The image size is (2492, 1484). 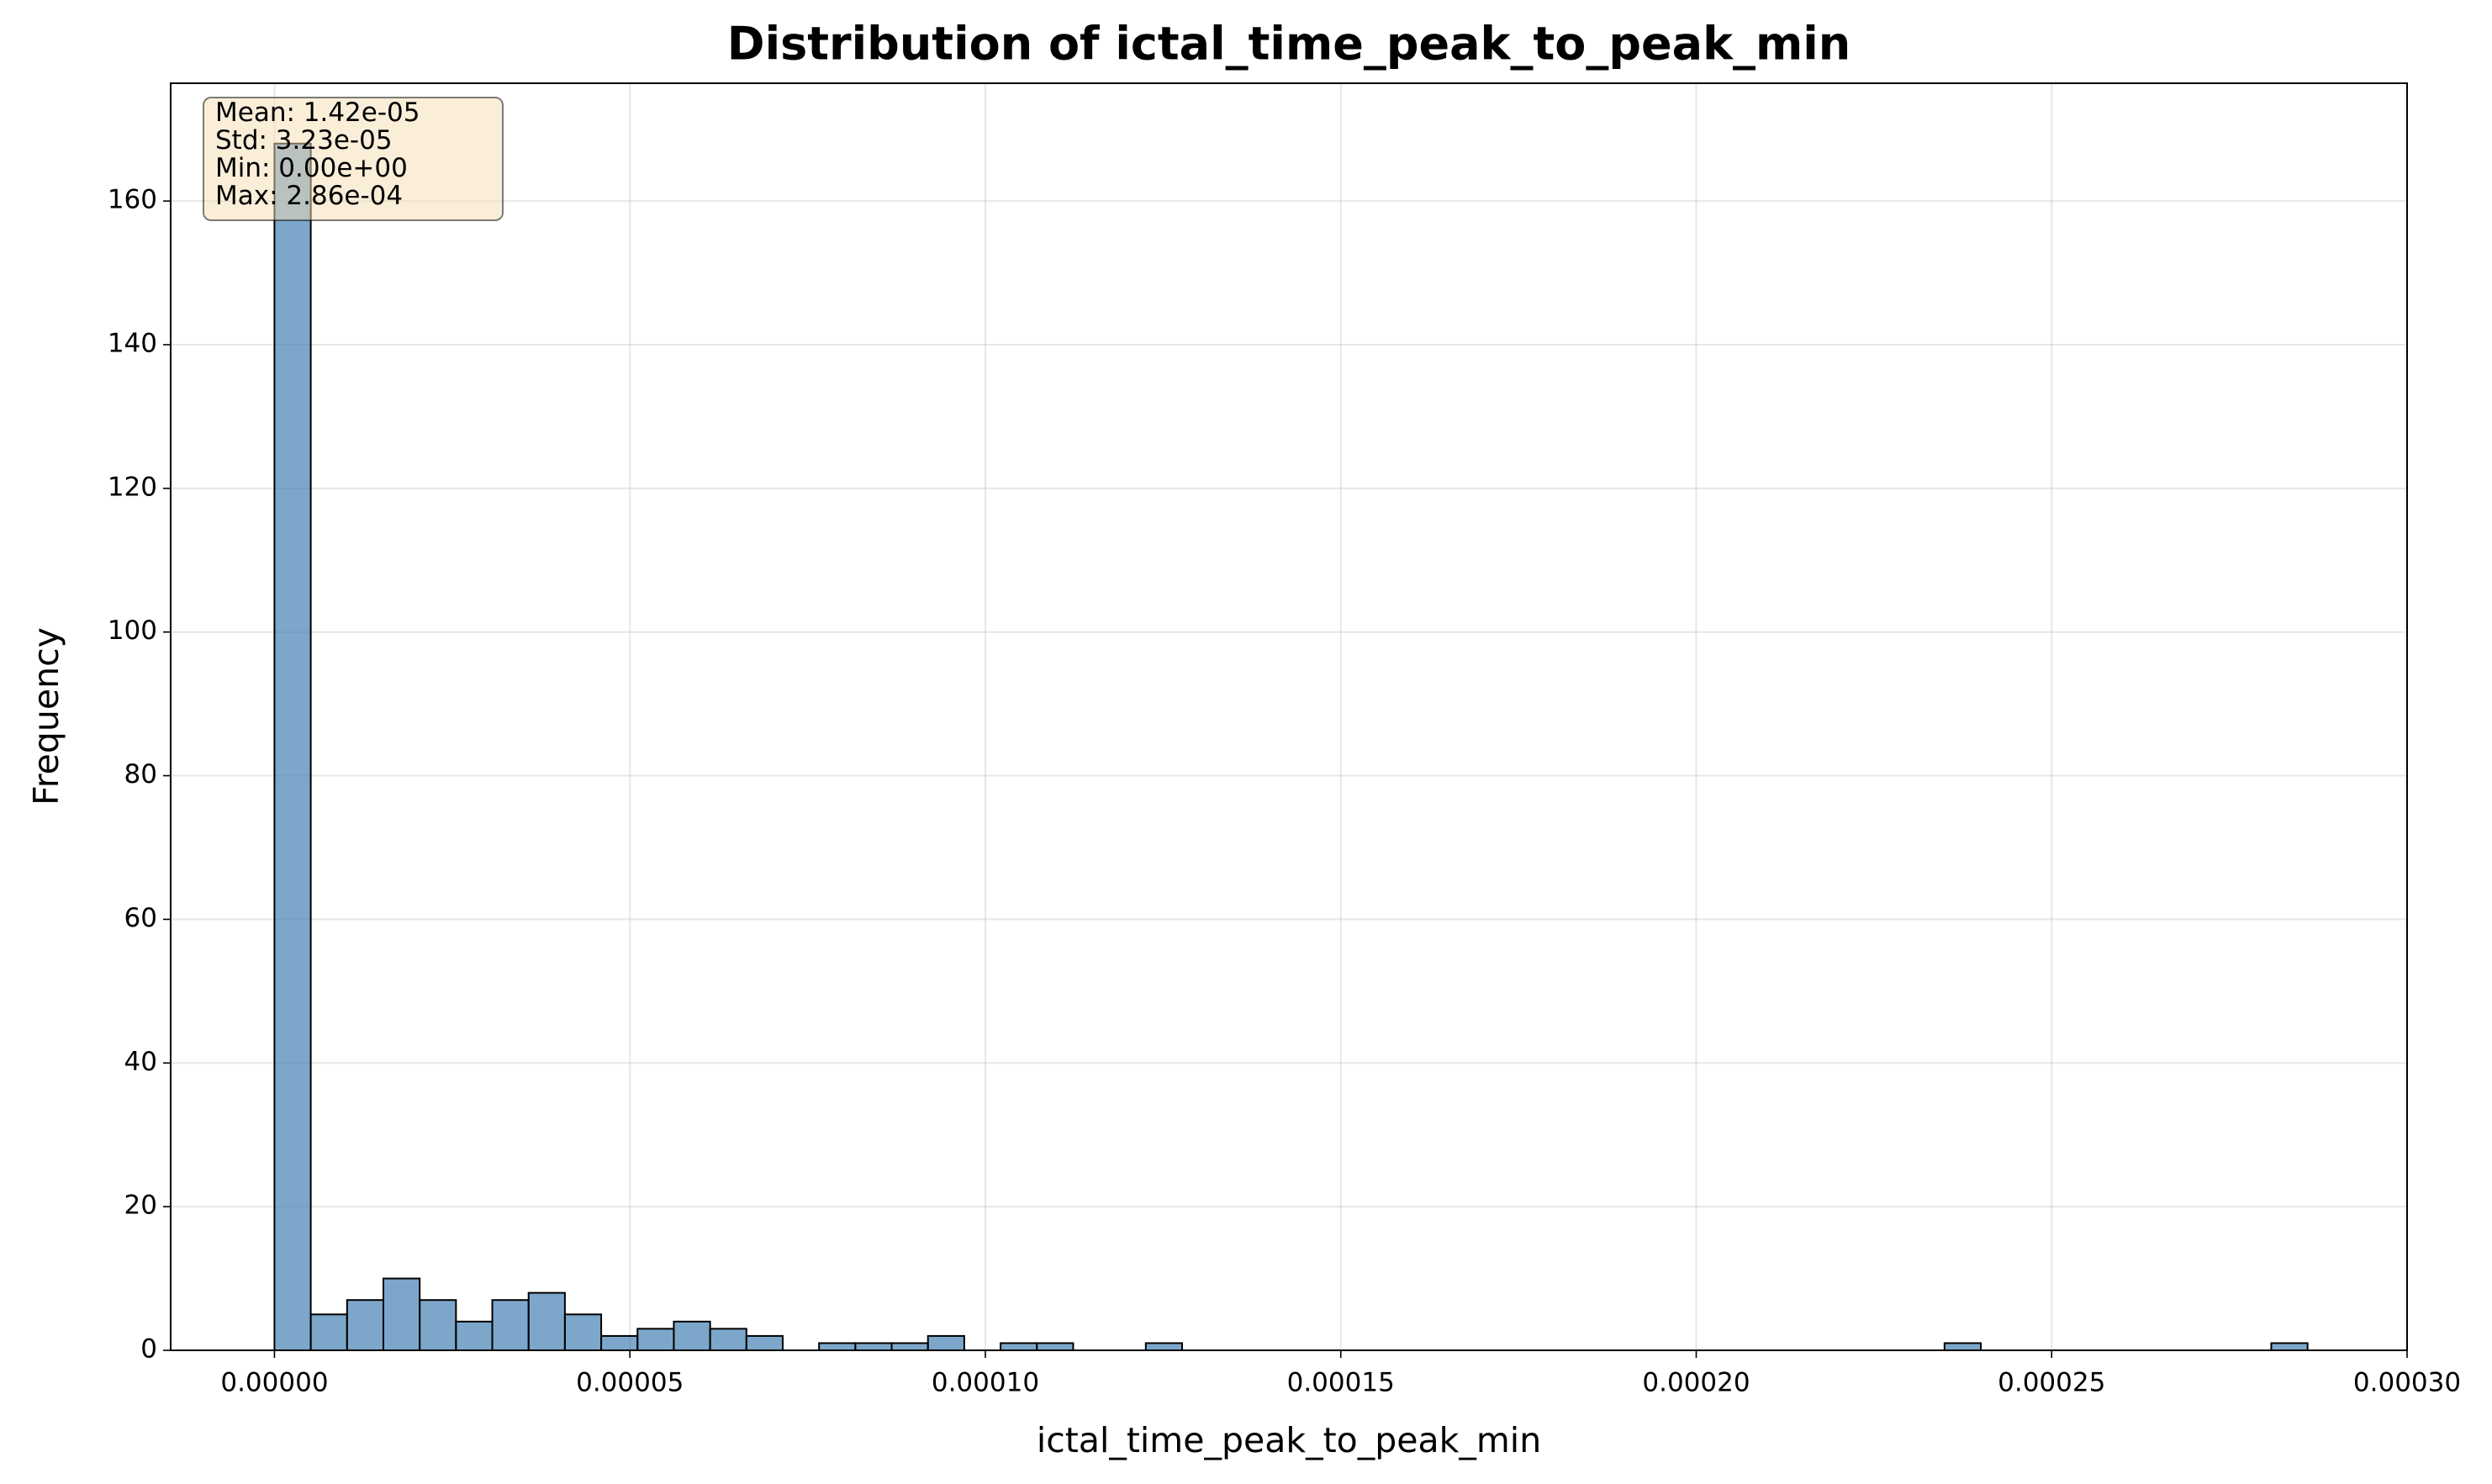 I want to click on x-tick-label: 0.00020, so click(x=1696, y=1383).